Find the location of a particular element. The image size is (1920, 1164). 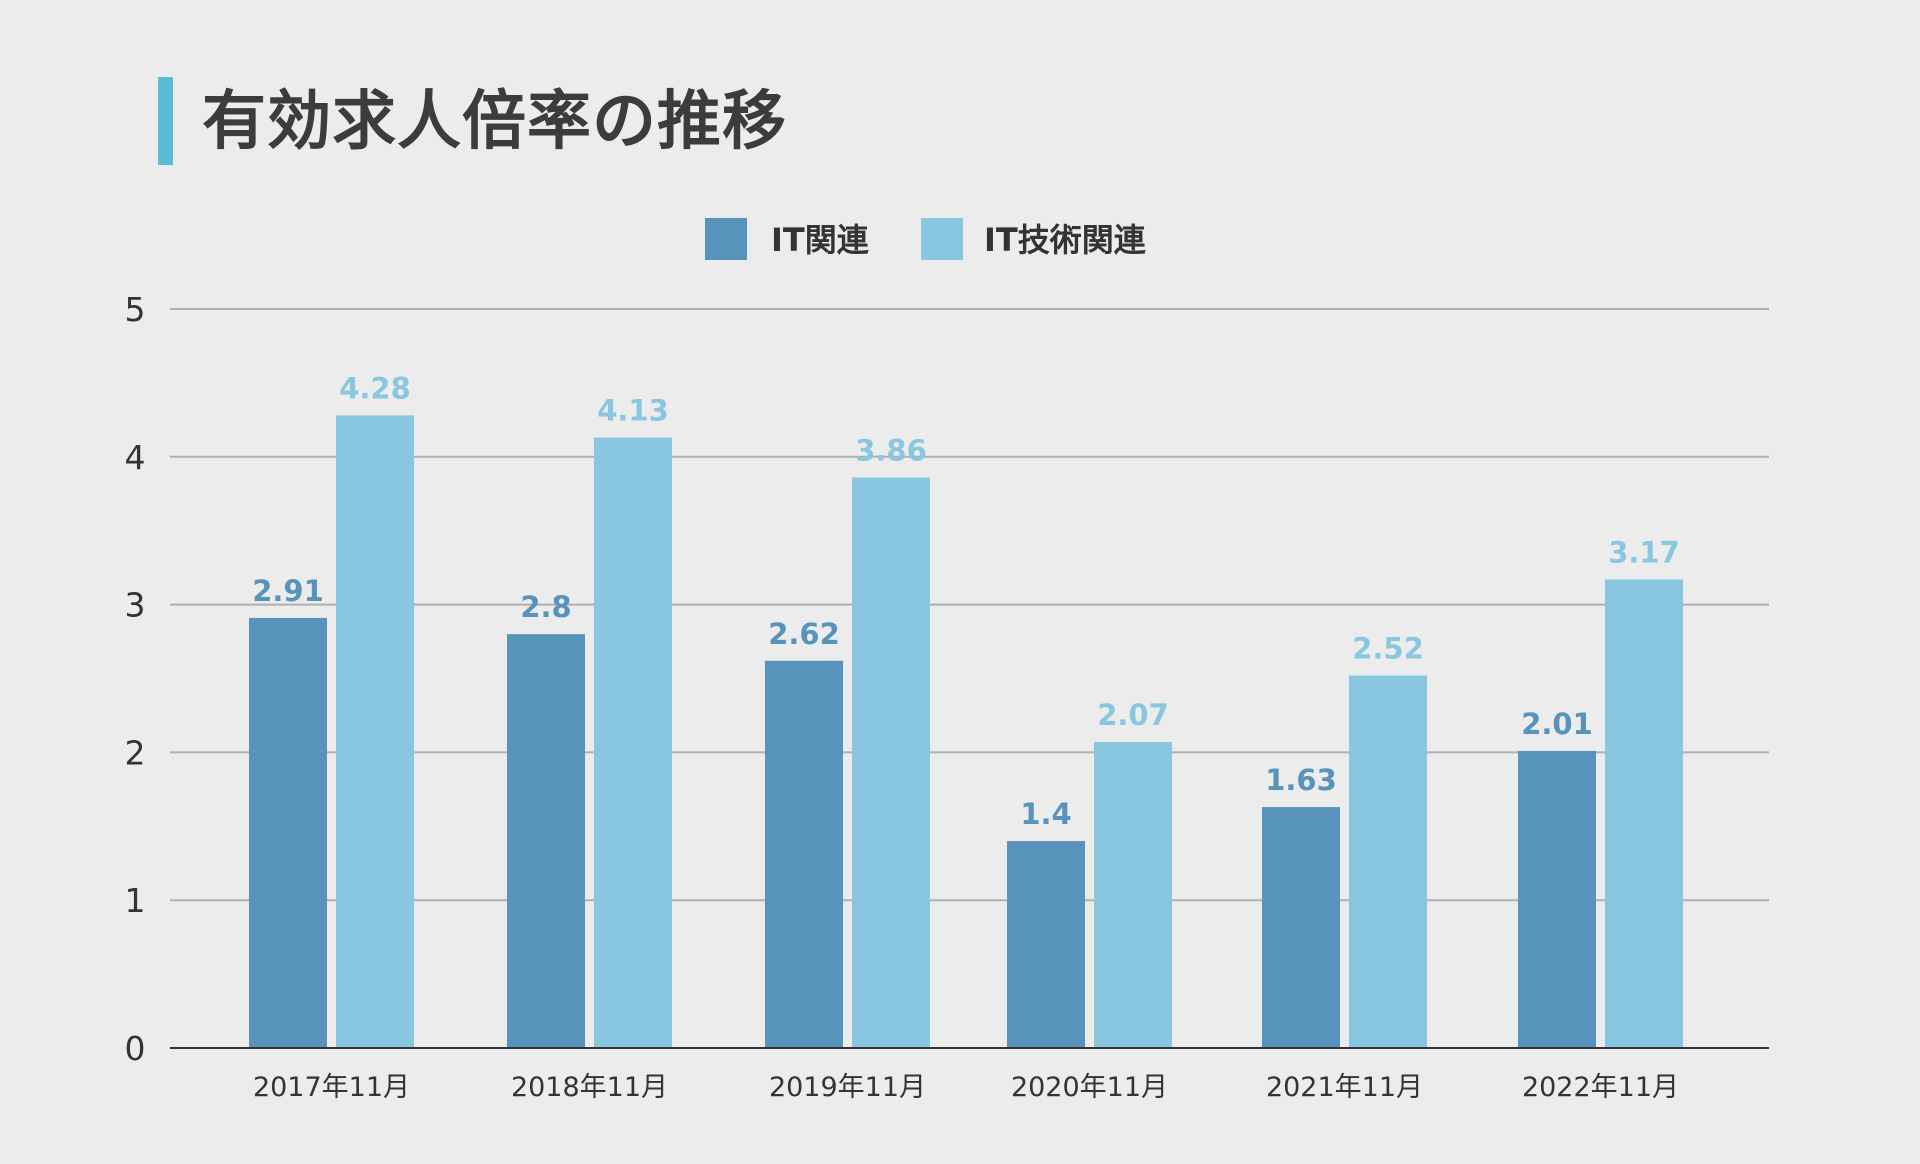

legend-label-it: IT関連 is located at coordinates (820, 240).